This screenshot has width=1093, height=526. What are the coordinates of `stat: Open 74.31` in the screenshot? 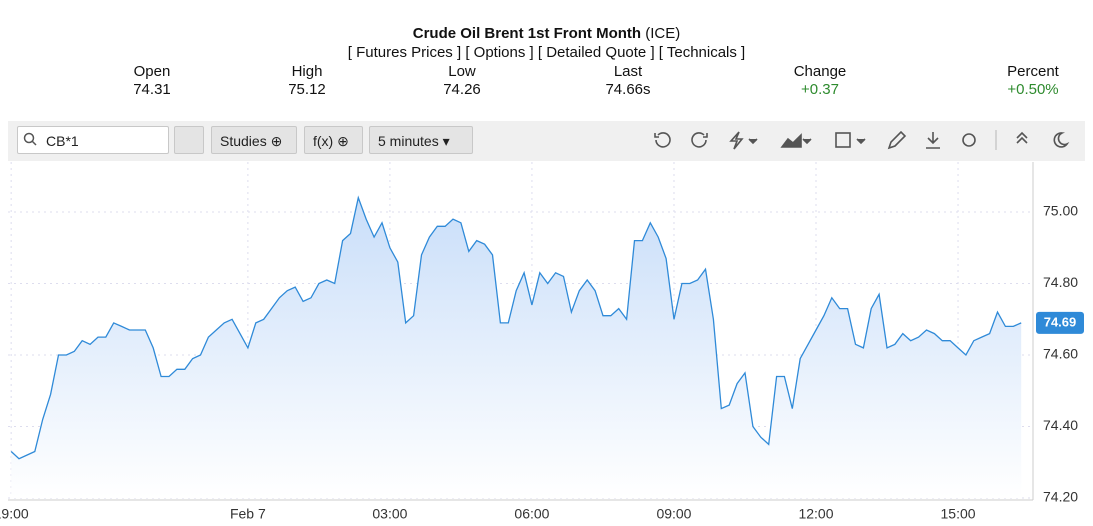 It's located at (152, 81).